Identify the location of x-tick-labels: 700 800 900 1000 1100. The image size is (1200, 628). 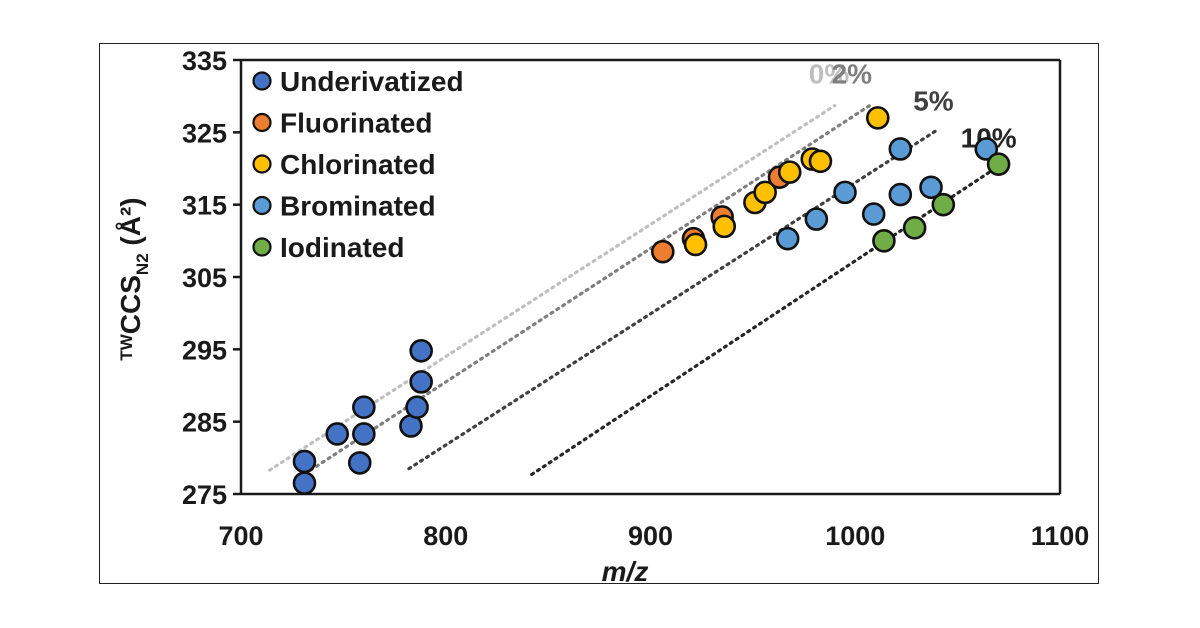
(653, 536).